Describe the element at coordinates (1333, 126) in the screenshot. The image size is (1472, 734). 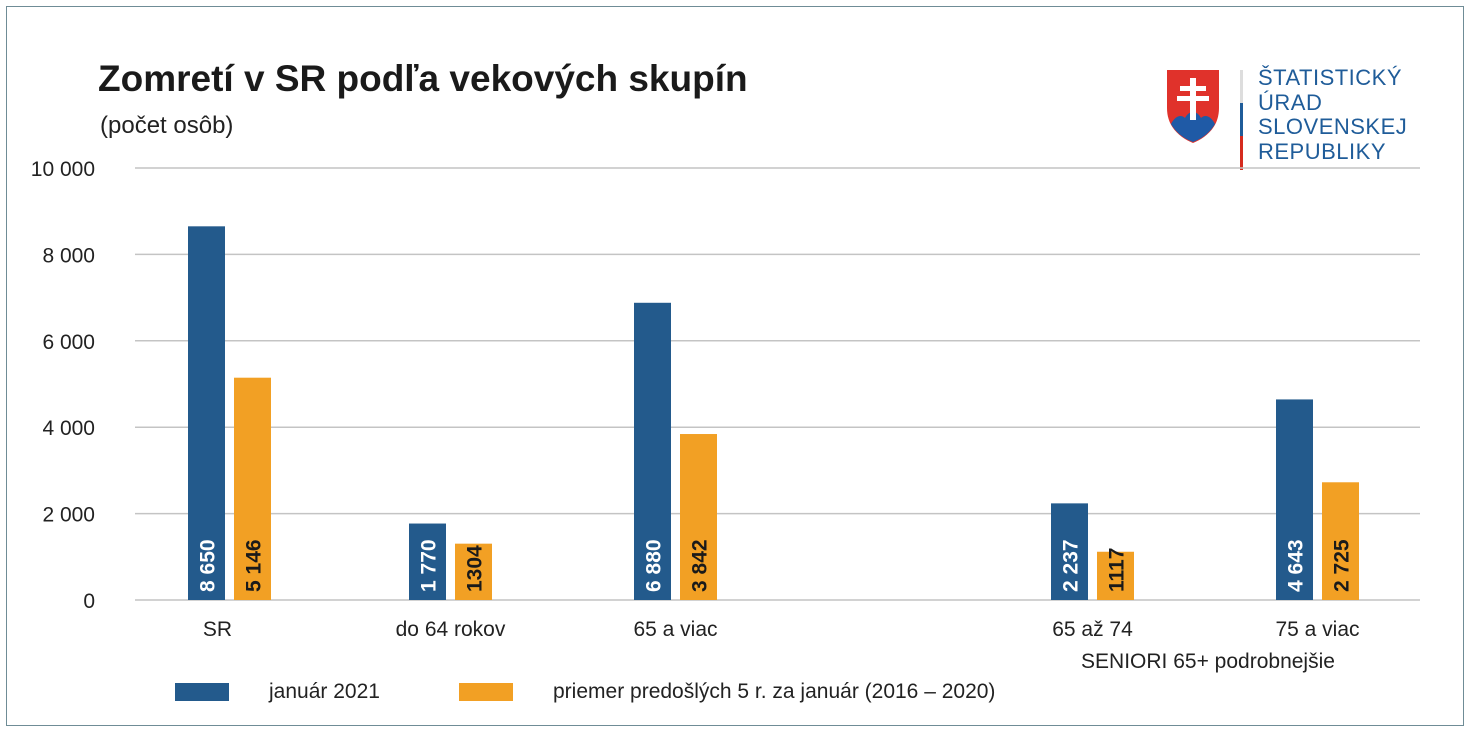
I see `logo-line: SLOVENSKEJ` at that location.